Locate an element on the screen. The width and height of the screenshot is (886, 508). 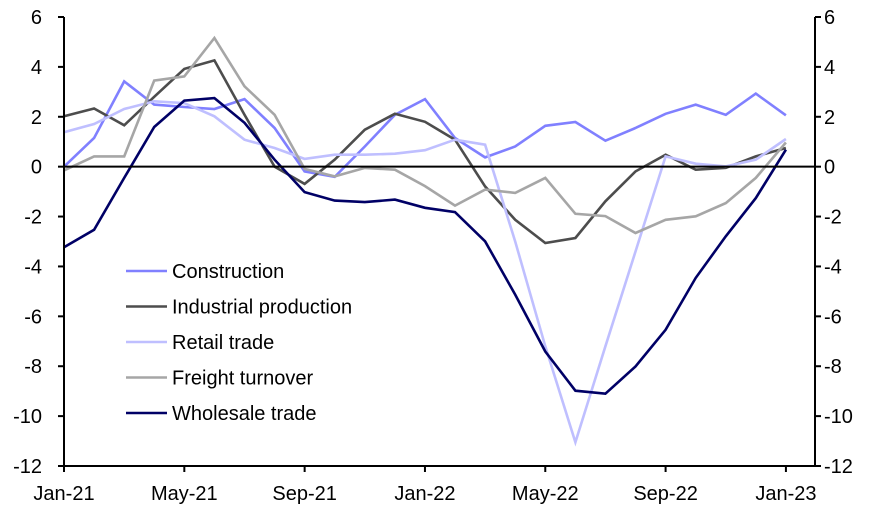
x-tick-label: Jan-21 is located at coordinates (63, 494).